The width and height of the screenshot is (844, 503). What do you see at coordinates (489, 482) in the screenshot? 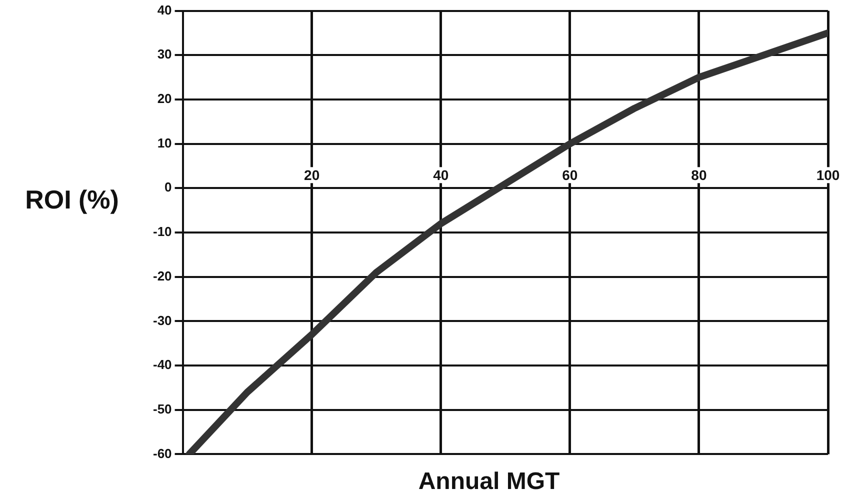
I see `x-axis-title: Annual MGT` at bounding box center [489, 482].